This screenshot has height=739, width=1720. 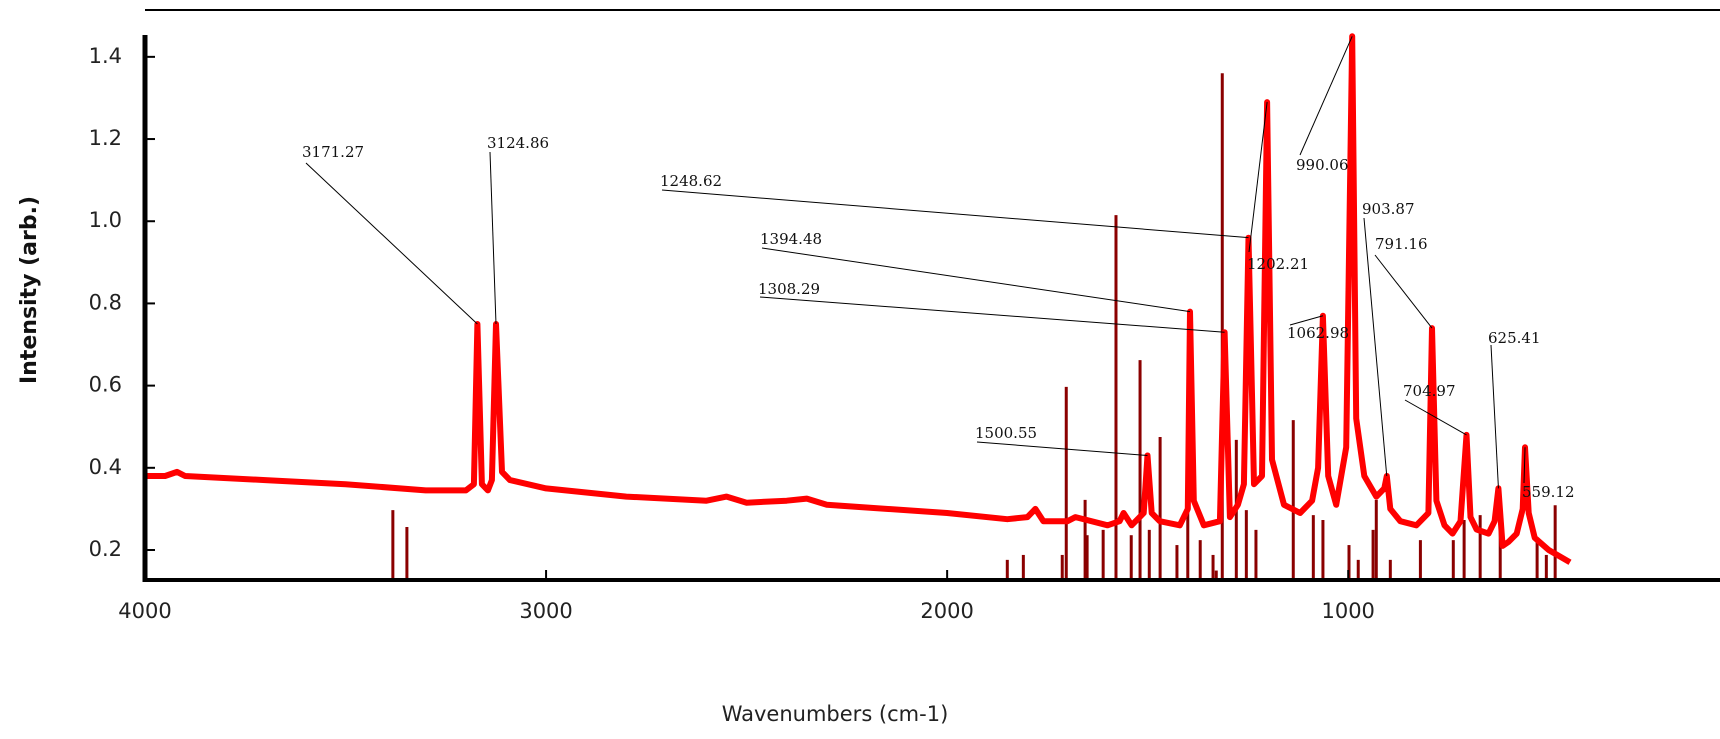 What do you see at coordinates (29, 290) in the screenshot?
I see `y-axis-label: Intensity (arb.)` at bounding box center [29, 290].